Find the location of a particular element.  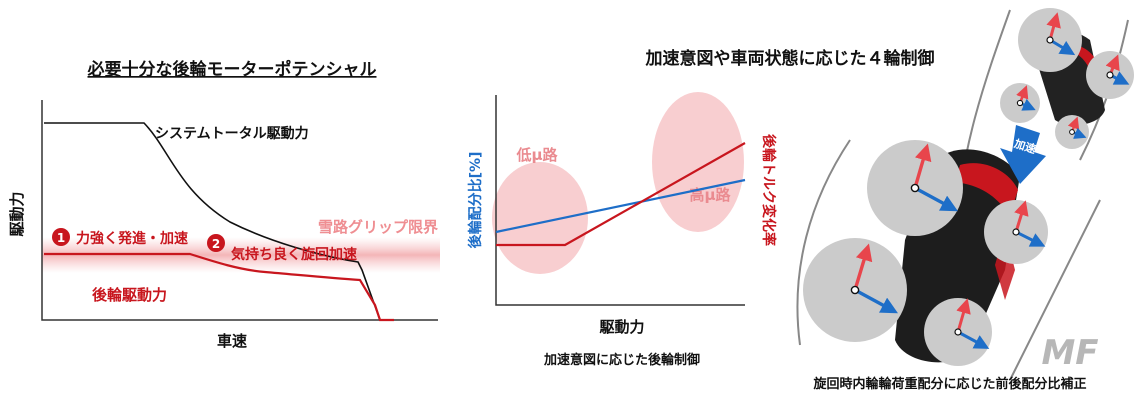

middle-panel-title: 加速意図や車両状態に応じた４輪制御 is located at coordinates (790, 58).